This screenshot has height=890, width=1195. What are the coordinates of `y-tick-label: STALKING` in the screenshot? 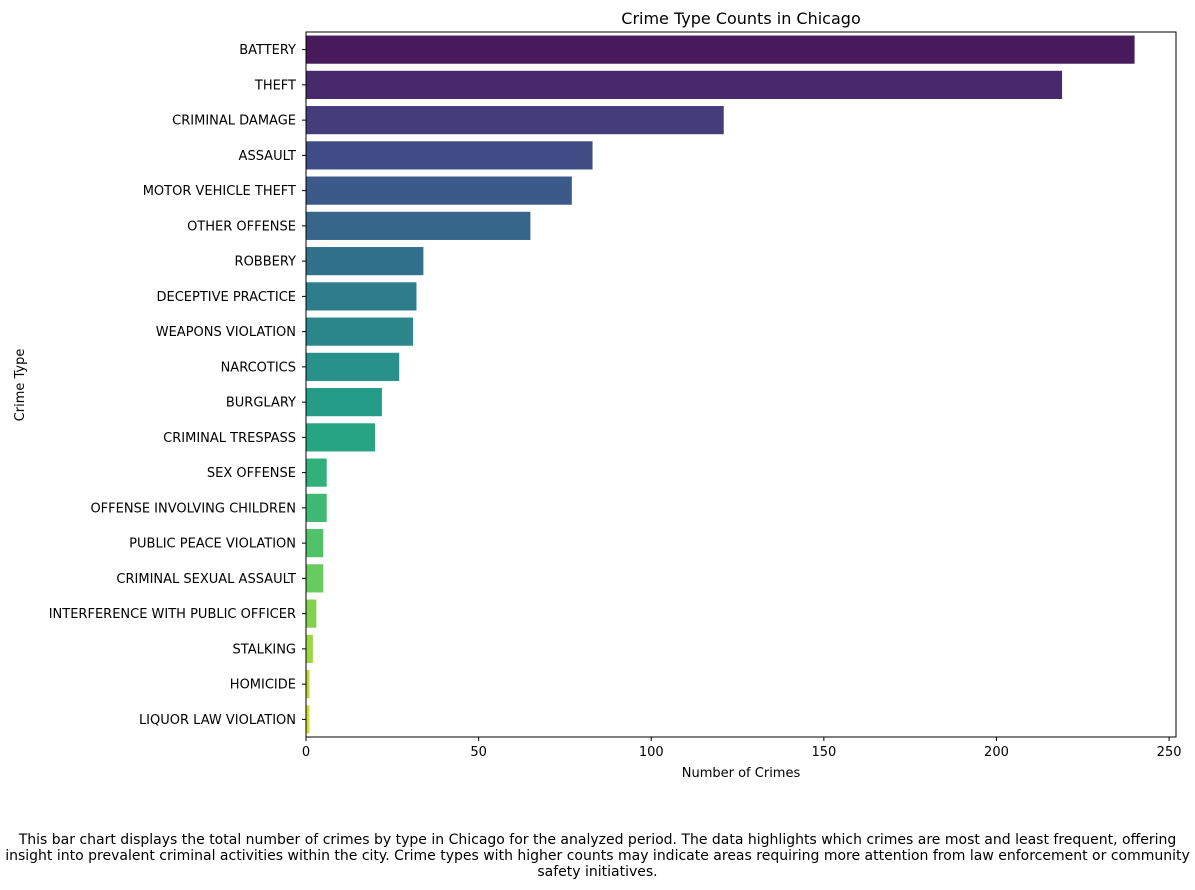 It's located at (264, 649).